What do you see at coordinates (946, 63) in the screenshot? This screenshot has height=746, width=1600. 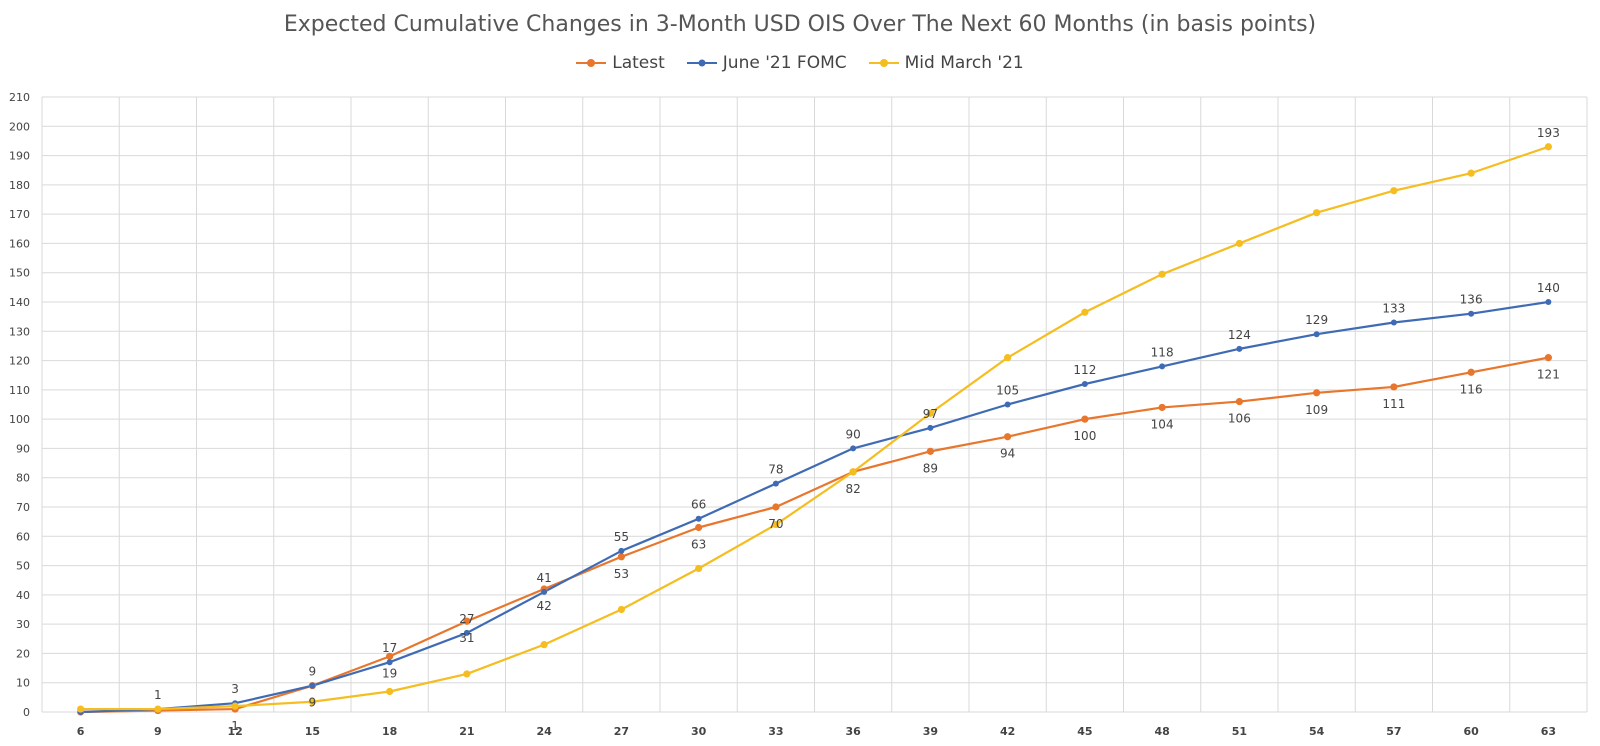 I see `legend-item-mid-march: Mid March '21` at bounding box center [946, 63].